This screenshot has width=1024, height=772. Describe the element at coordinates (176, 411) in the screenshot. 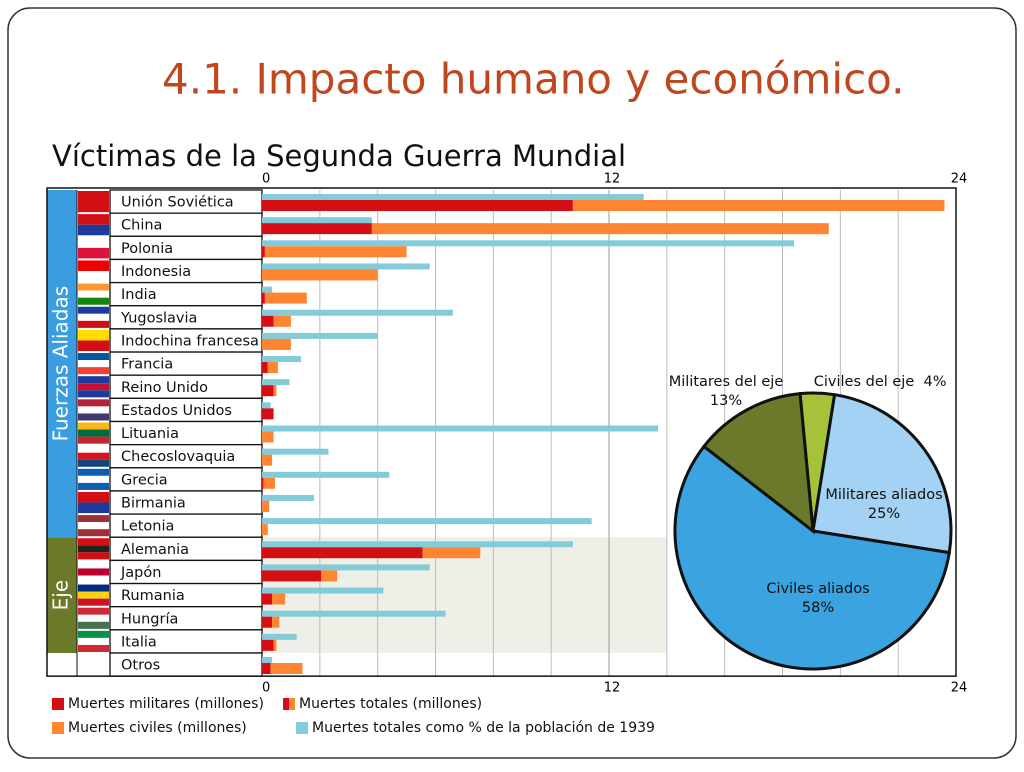

I see `y-tick-label: Estados Unidos` at that location.